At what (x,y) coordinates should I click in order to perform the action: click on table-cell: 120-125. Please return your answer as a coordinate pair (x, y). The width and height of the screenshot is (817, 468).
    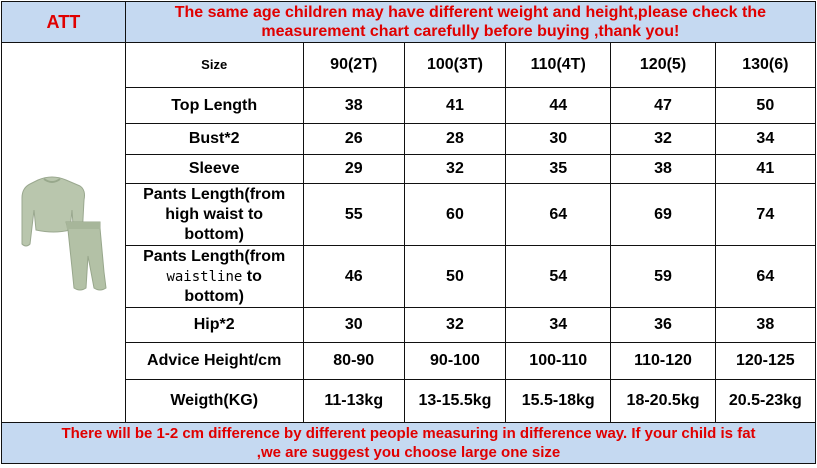
    Looking at the image, I should click on (765, 361).